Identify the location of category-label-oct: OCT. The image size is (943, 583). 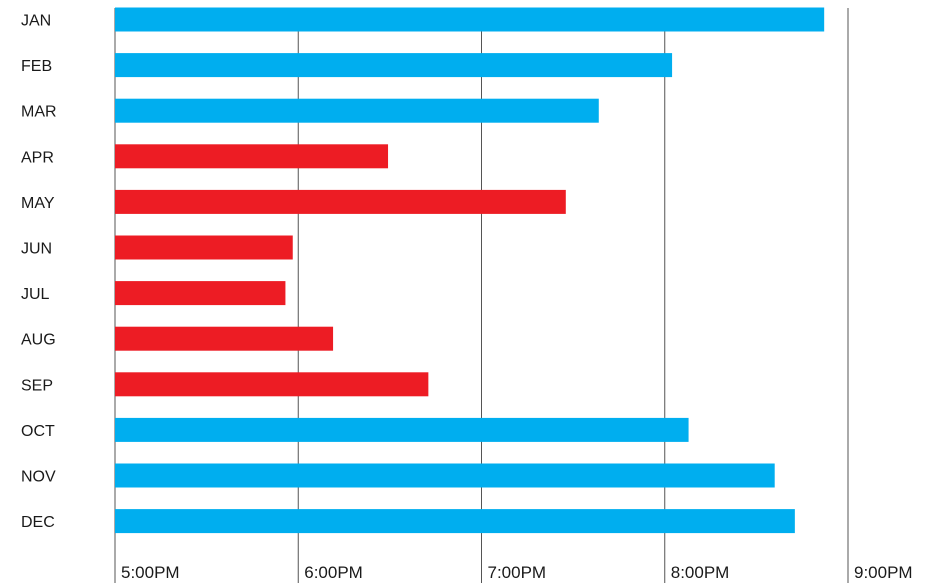
(38, 431).